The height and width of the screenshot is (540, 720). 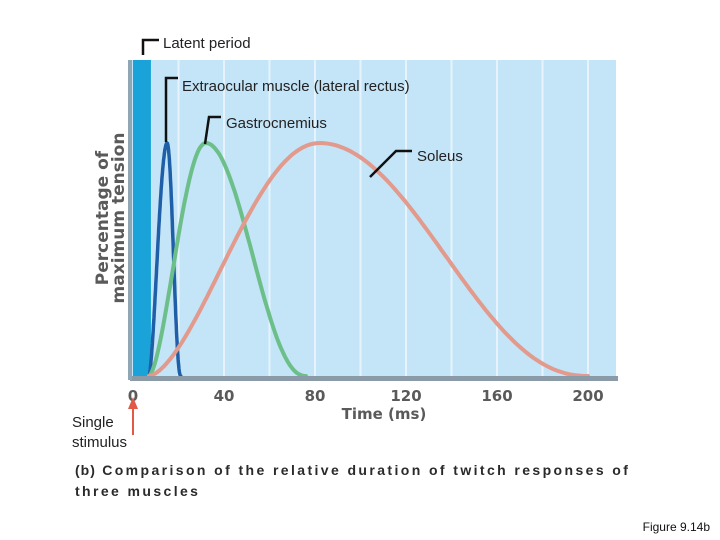 I want to click on x-tick-label: 160, so click(x=496, y=396).